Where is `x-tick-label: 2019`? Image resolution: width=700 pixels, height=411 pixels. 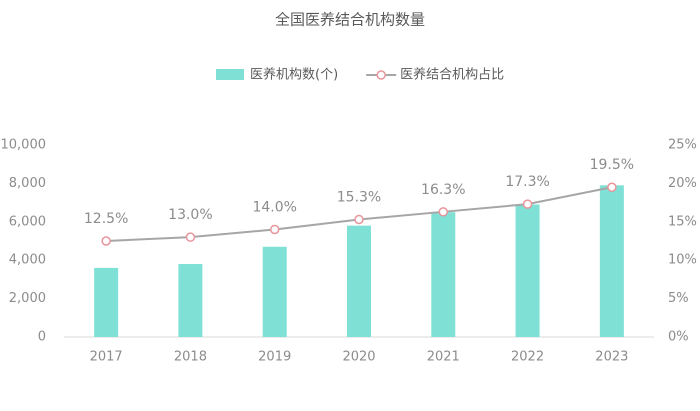
x-tick-label: 2019 is located at coordinates (274, 357).